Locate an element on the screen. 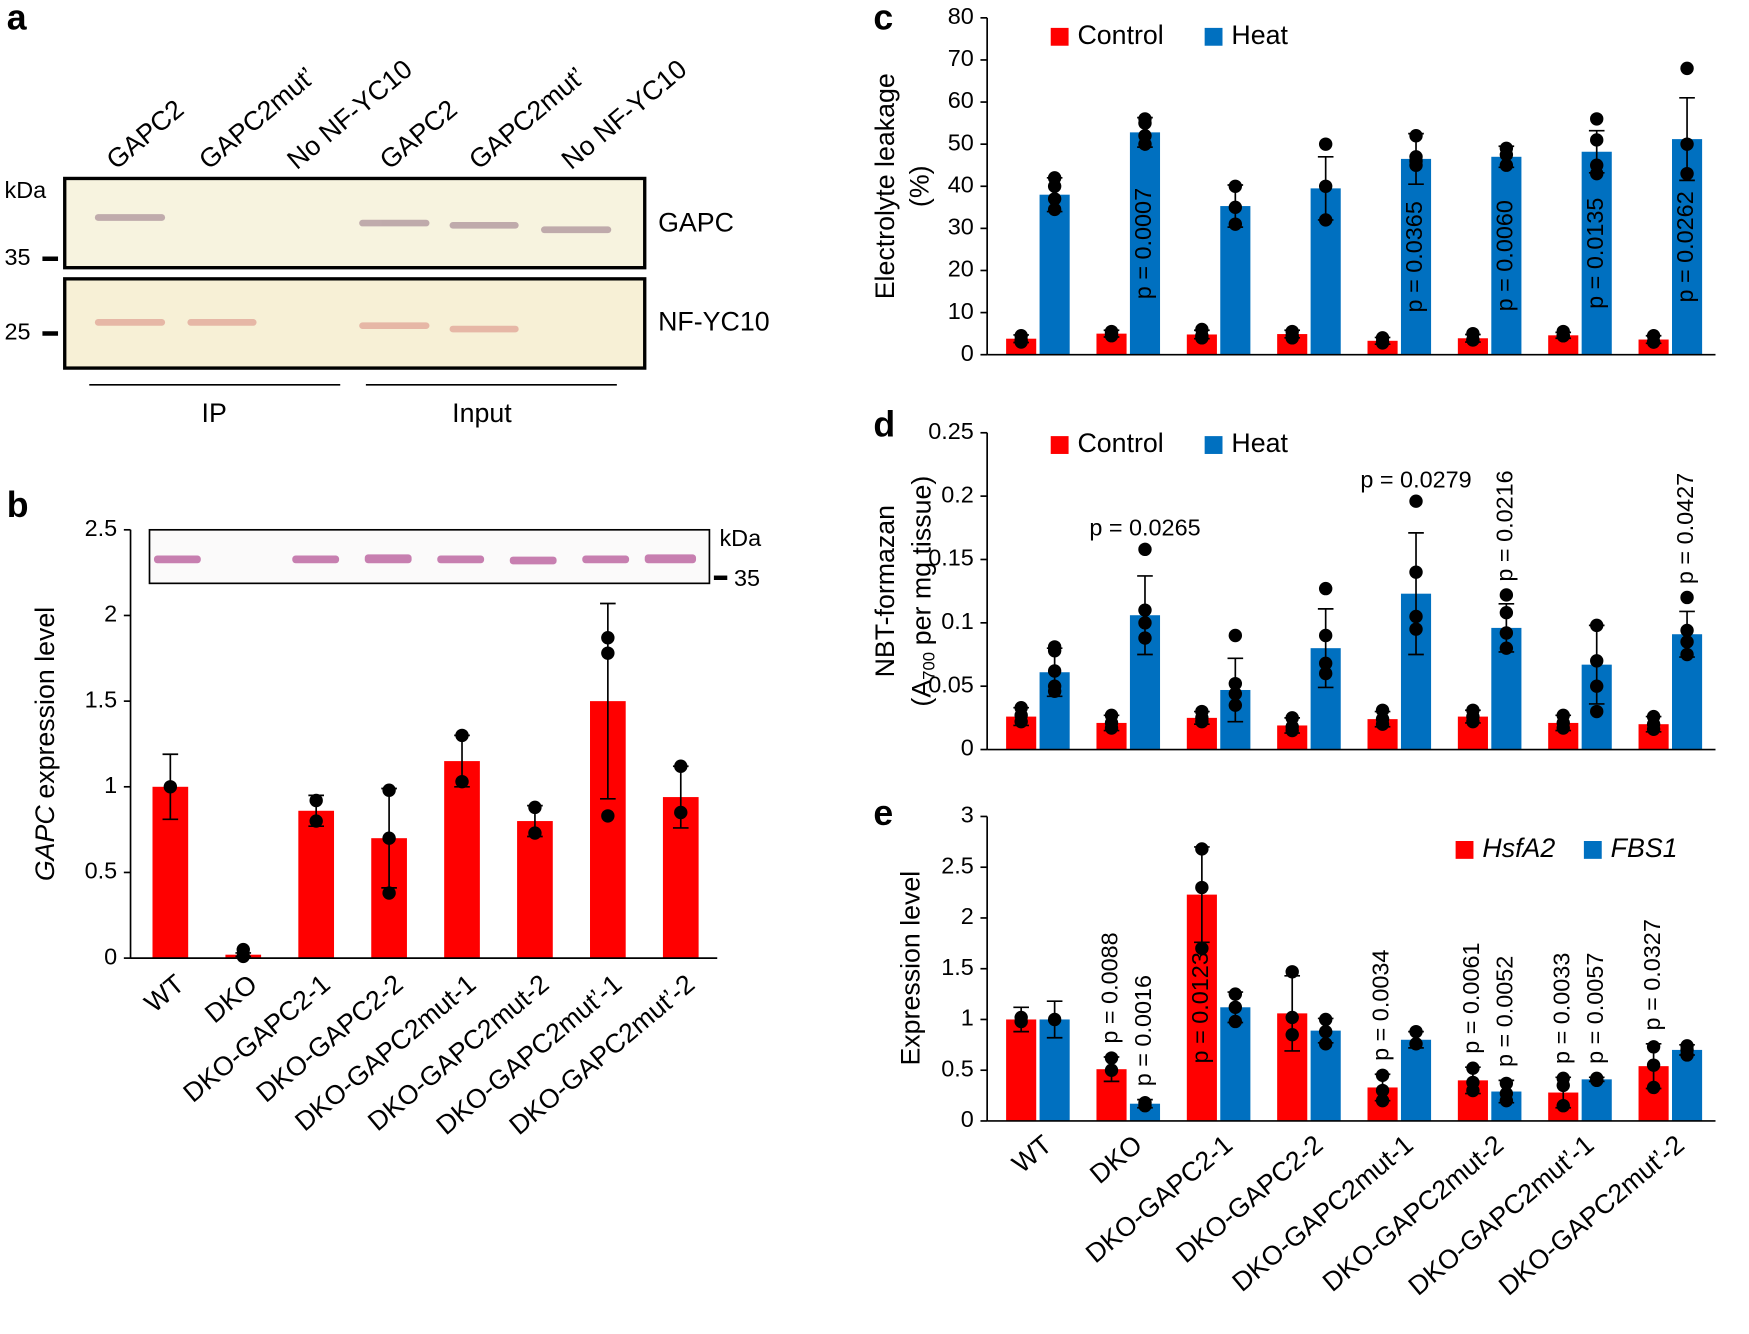 This screenshot has width=1749, height=1334. marker-label: 25 is located at coordinates (18, 332).